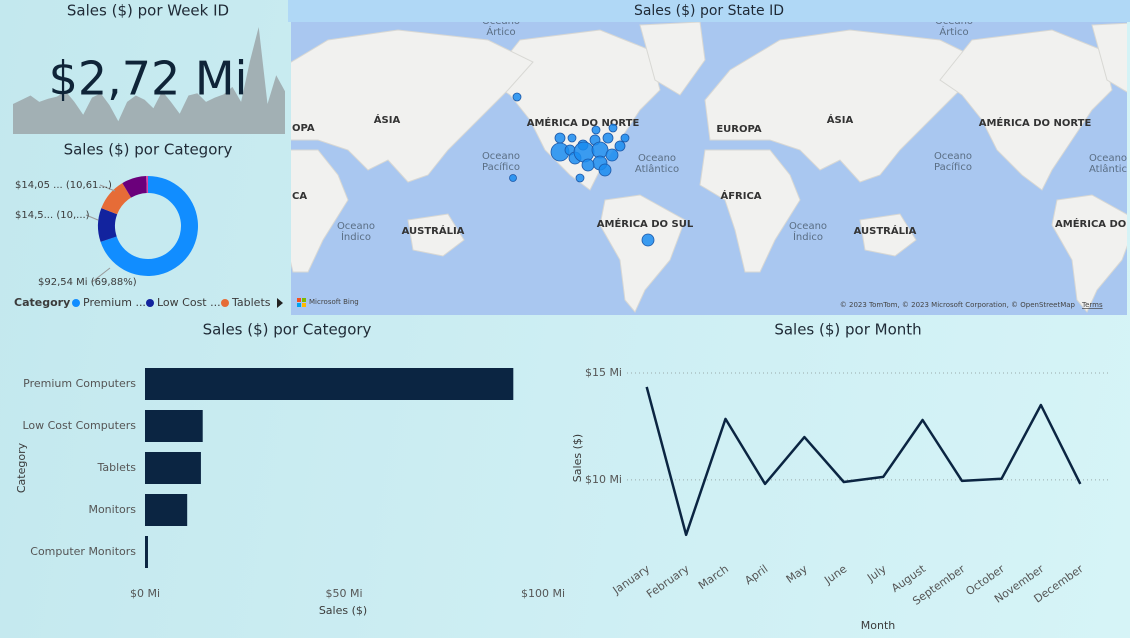  I want to click on map-bubbles, so click(582, 169).